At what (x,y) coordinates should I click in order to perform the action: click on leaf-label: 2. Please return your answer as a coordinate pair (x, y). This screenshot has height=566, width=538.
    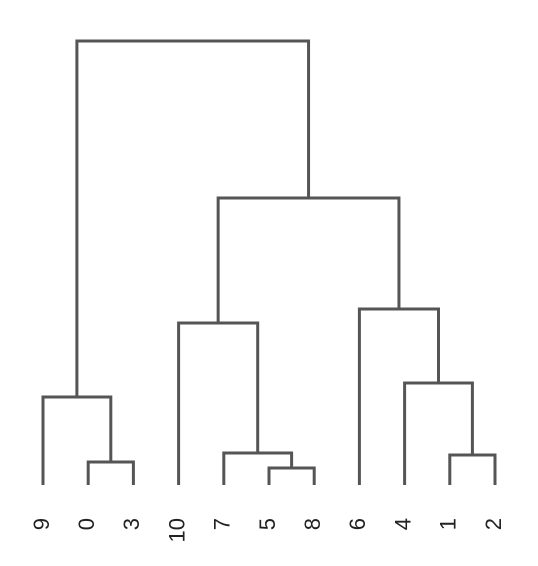
    Looking at the image, I should click on (493, 524).